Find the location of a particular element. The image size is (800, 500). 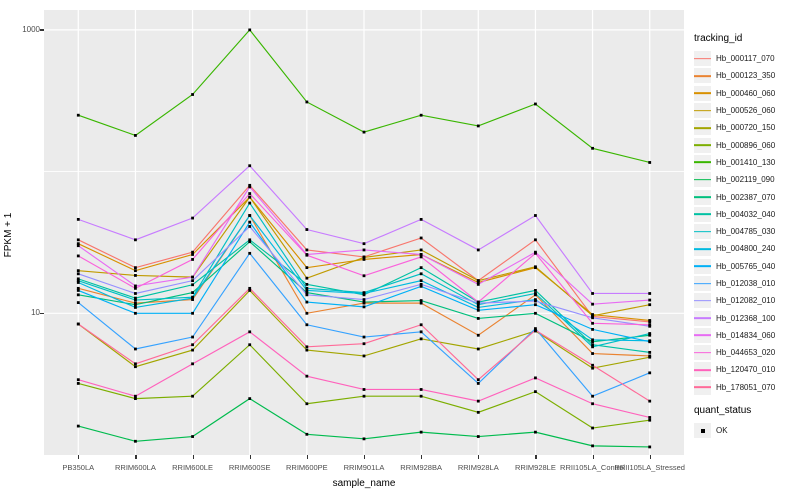

legend-item-label: Hb_000460_060 is located at coordinates (746, 93).